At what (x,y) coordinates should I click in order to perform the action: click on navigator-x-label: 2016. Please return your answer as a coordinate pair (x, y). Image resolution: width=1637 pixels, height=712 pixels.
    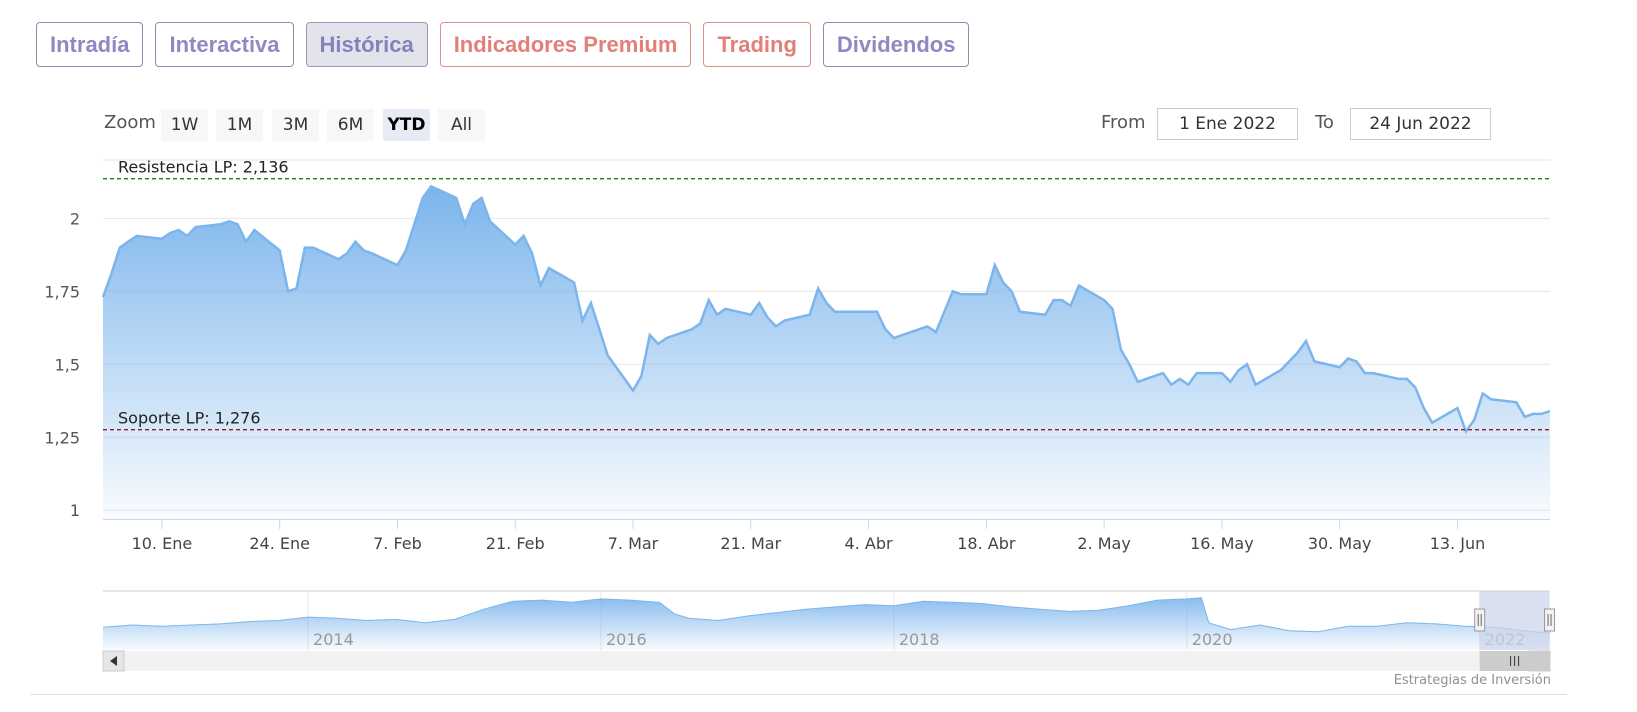
    Looking at the image, I should click on (626, 639).